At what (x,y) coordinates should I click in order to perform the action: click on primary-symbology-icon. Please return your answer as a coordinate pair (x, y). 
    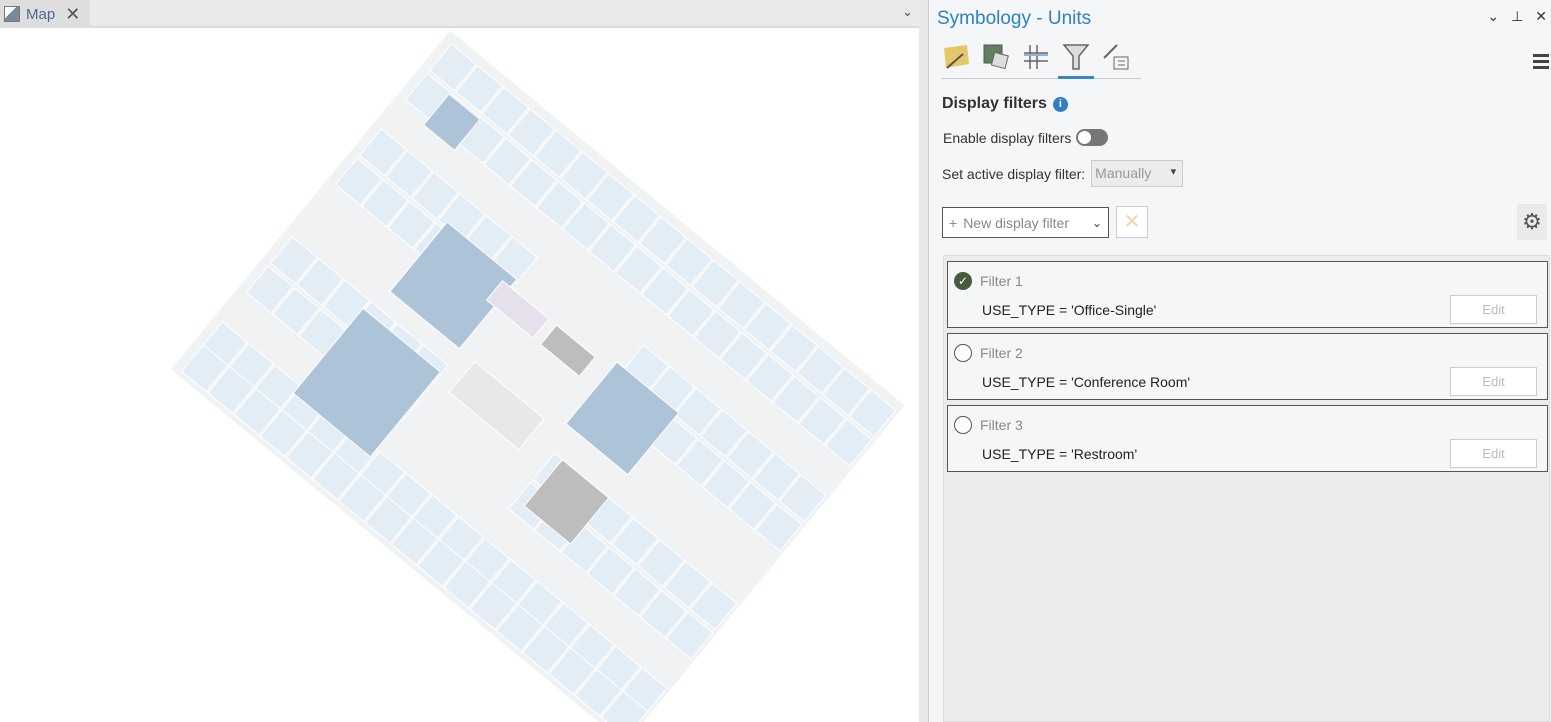
    Looking at the image, I should click on (956, 57).